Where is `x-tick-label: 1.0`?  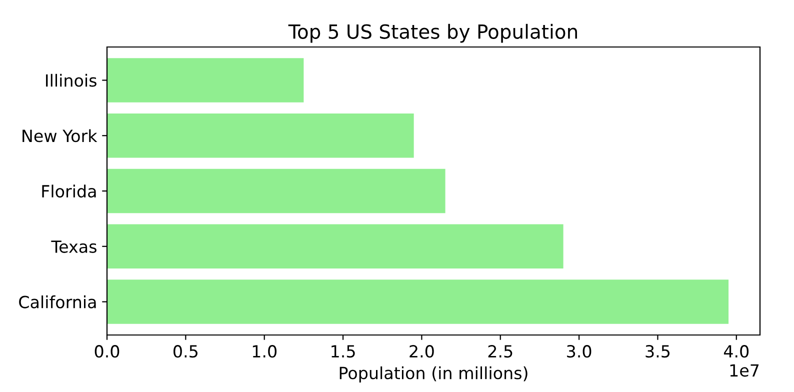
x-tick-label: 1.0 is located at coordinates (264, 351).